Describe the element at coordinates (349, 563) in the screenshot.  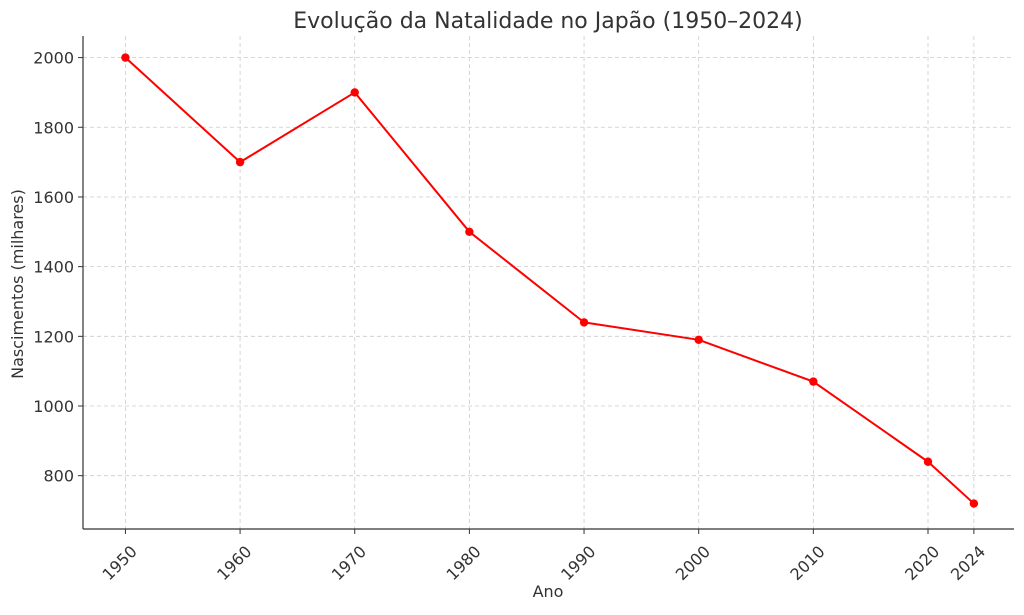
I see `x-tick-label: 1970` at that location.